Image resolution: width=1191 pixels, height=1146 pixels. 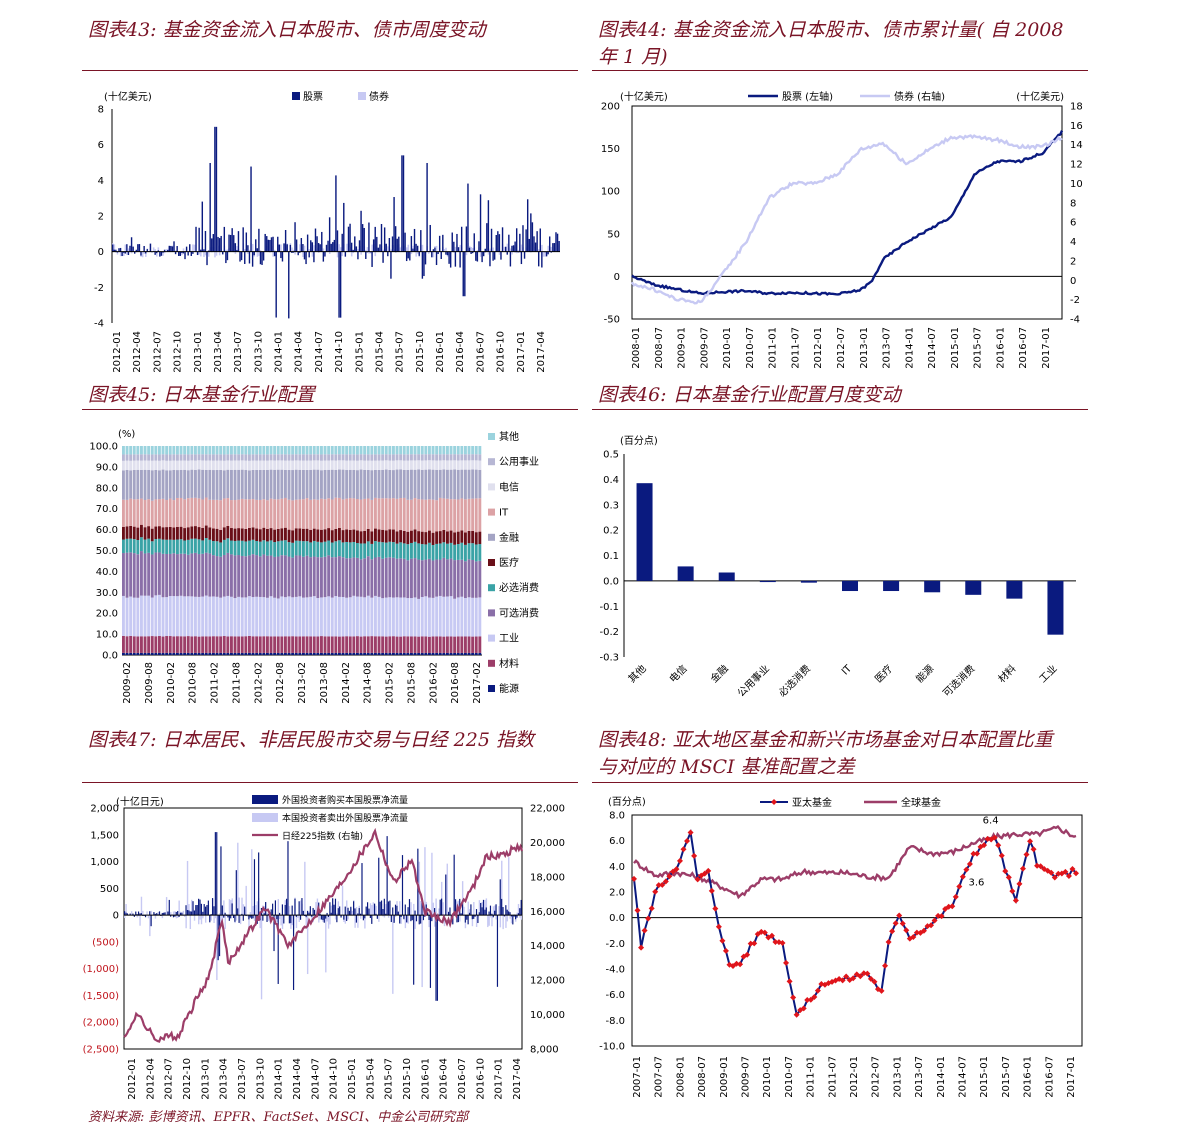 What do you see at coordinates (639, 441) in the screenshot?
I see `c46-ylabel: (百分点)` at bounding box center [639, 441].